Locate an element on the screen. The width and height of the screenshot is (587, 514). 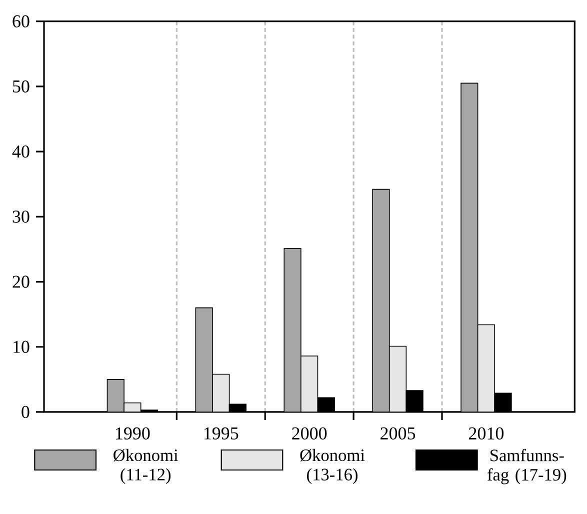
x-tick-label: 2010 is located at coordinates (486, 433).